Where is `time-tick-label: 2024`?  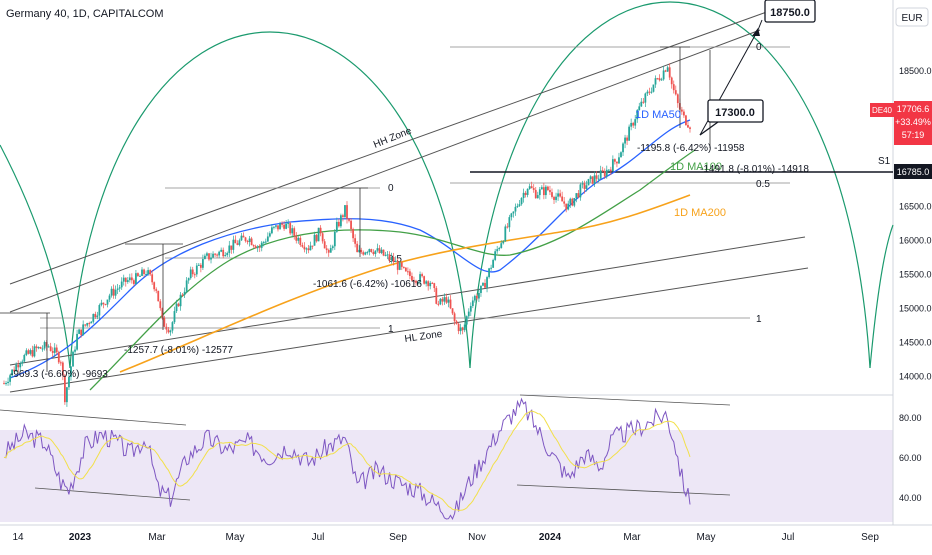 time-tick-label: 2024 is located at coordinates (550, 537).